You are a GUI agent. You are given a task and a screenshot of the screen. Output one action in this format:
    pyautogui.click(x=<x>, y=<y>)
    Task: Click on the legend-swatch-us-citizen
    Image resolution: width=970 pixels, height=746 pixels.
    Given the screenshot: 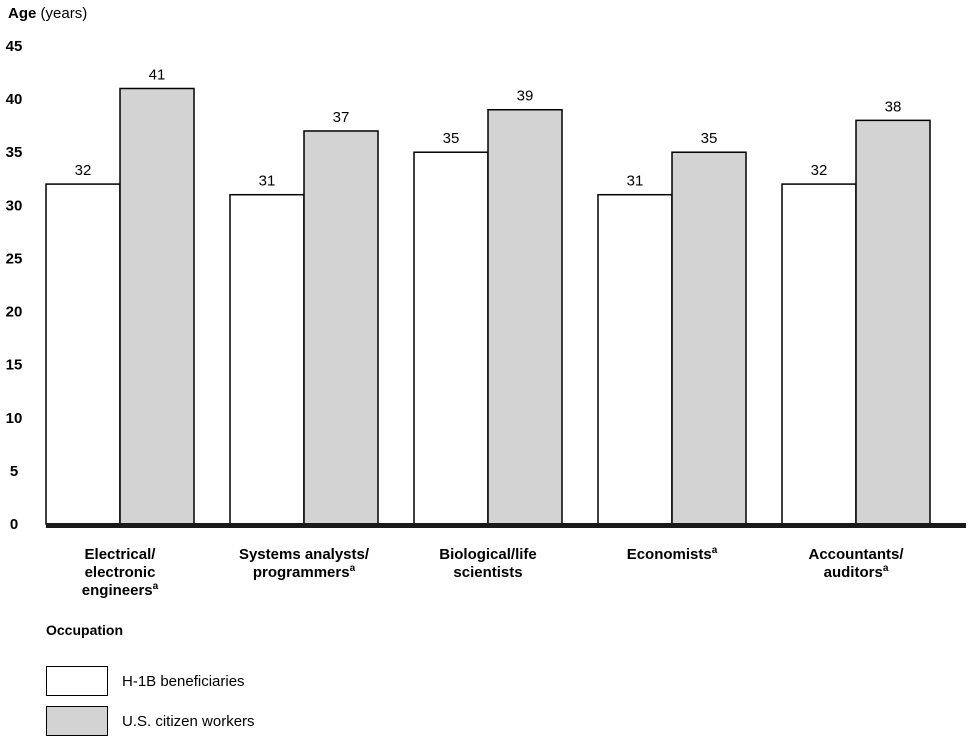 What is the action you would take?
    pyautogui.click(x=77, y=721)
    